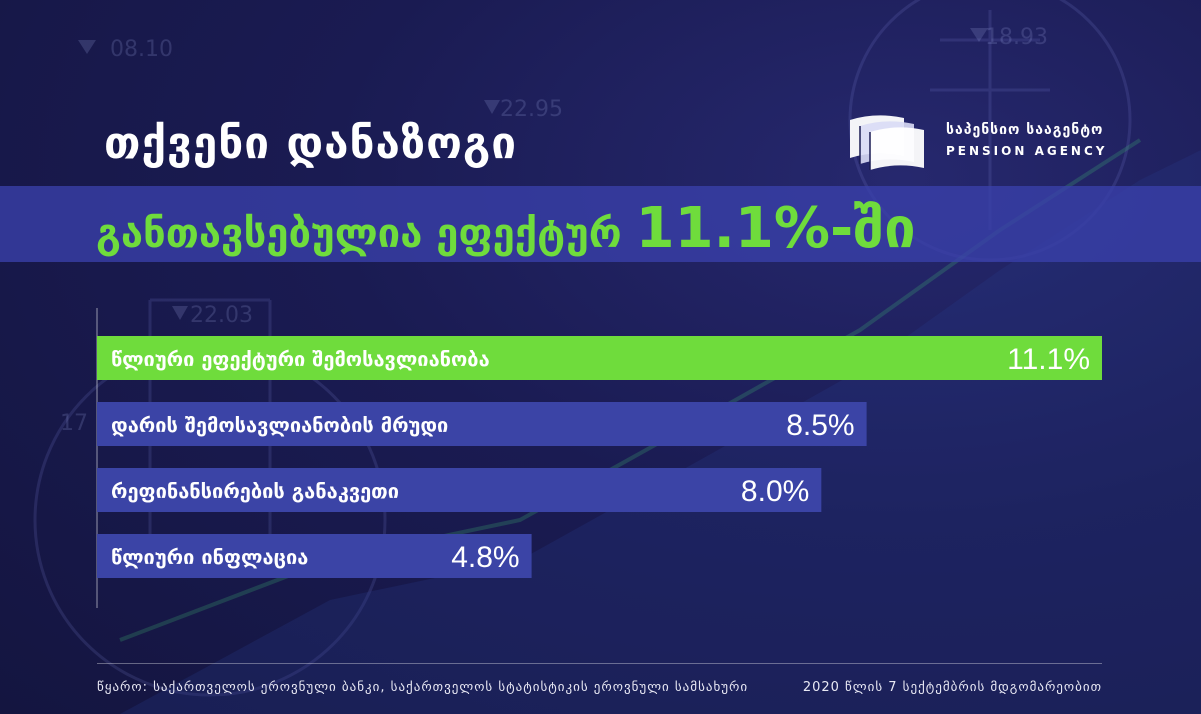 Image resolution: width=1201 pixels, height=714 pixels. I want to click on logo-name-georgian: საპენსიო სააგენტო, so click(1025, 130).